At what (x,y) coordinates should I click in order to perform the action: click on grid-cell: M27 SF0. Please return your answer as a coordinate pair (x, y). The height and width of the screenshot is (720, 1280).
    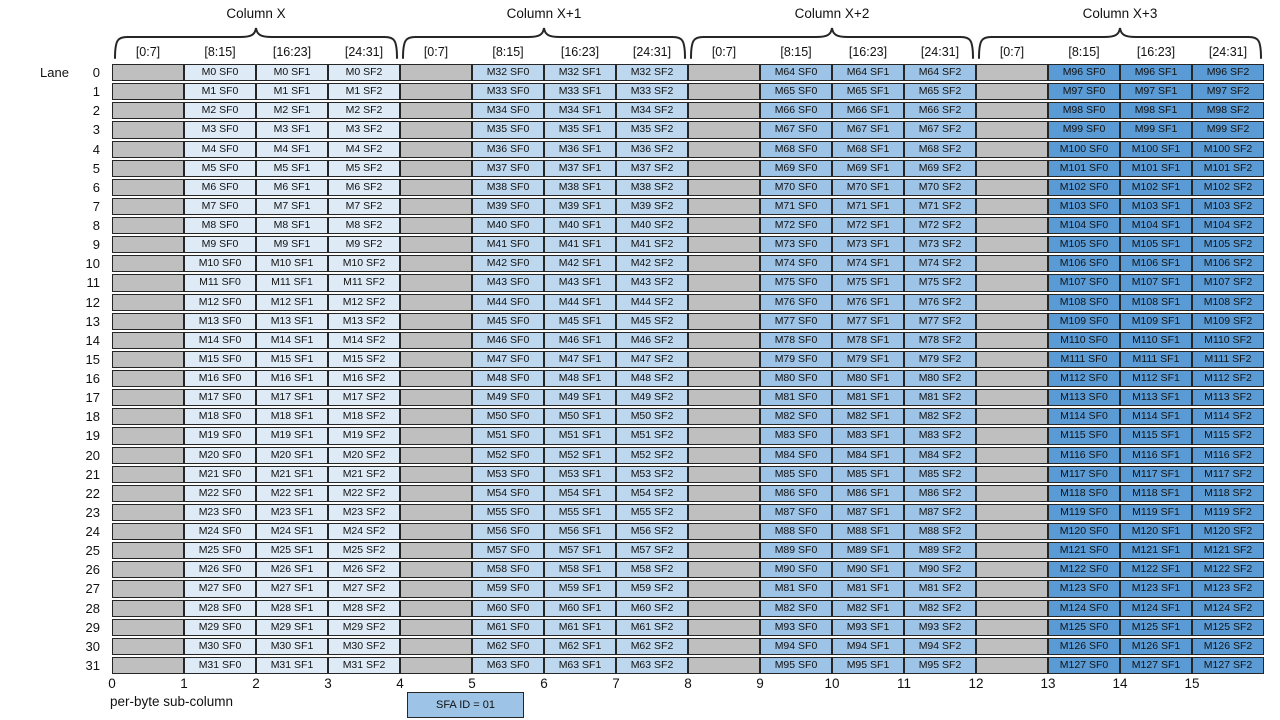
    Looking at the image, I should click on (220, 589).